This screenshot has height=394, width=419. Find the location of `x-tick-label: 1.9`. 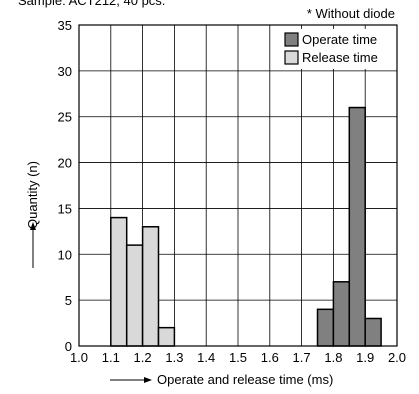

x-tick-label: 1.9 is located at coordinates (365, 357).